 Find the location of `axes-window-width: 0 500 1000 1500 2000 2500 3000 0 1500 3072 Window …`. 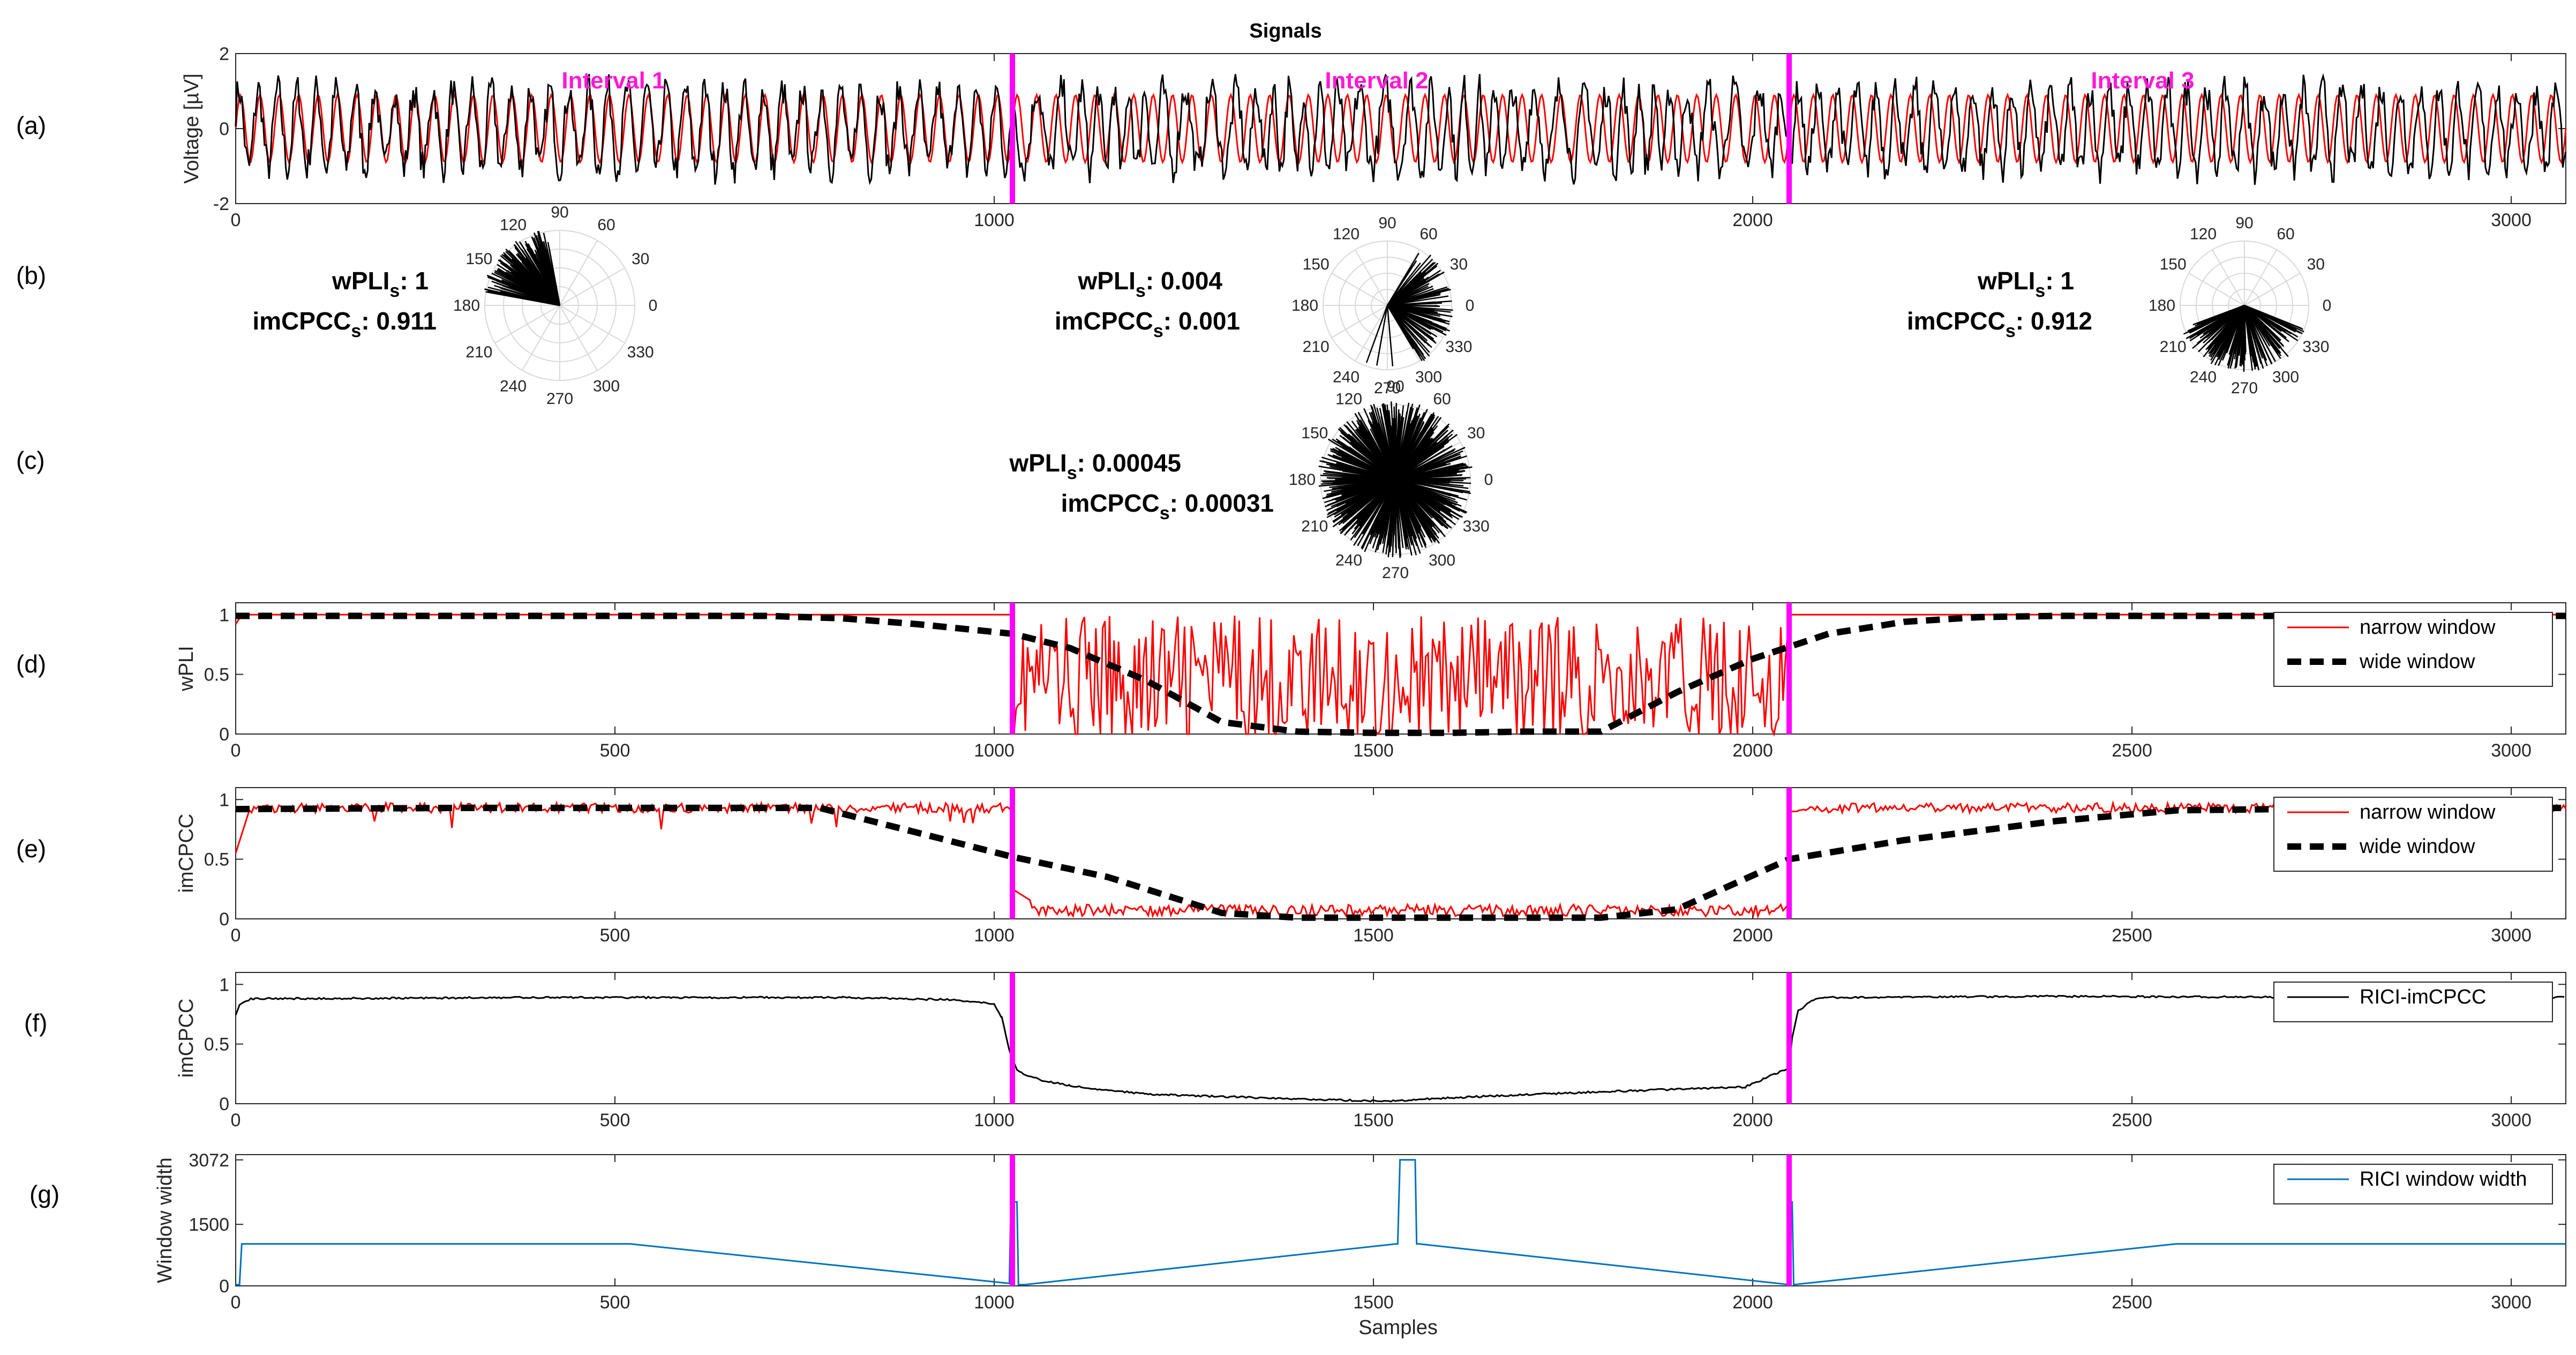

axes-window-width: 0 500 1000 1500 2000 2500 3000 0 1500 3072 Window … is located at coordinates (1360, 1231).